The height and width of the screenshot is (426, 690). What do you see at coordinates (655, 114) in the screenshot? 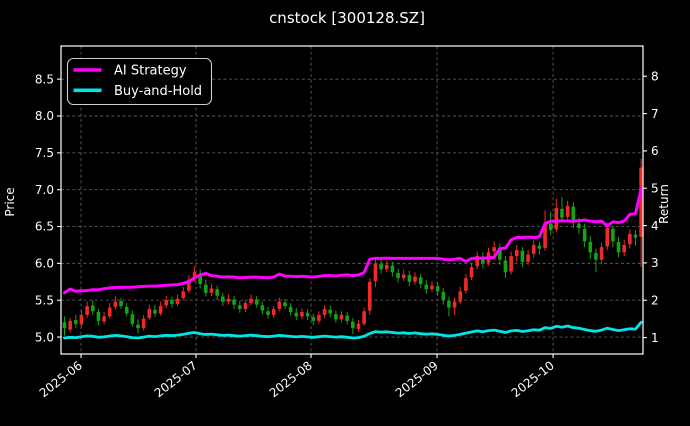
I see `right-tick-label: 7` at bounding box center [655, 114].